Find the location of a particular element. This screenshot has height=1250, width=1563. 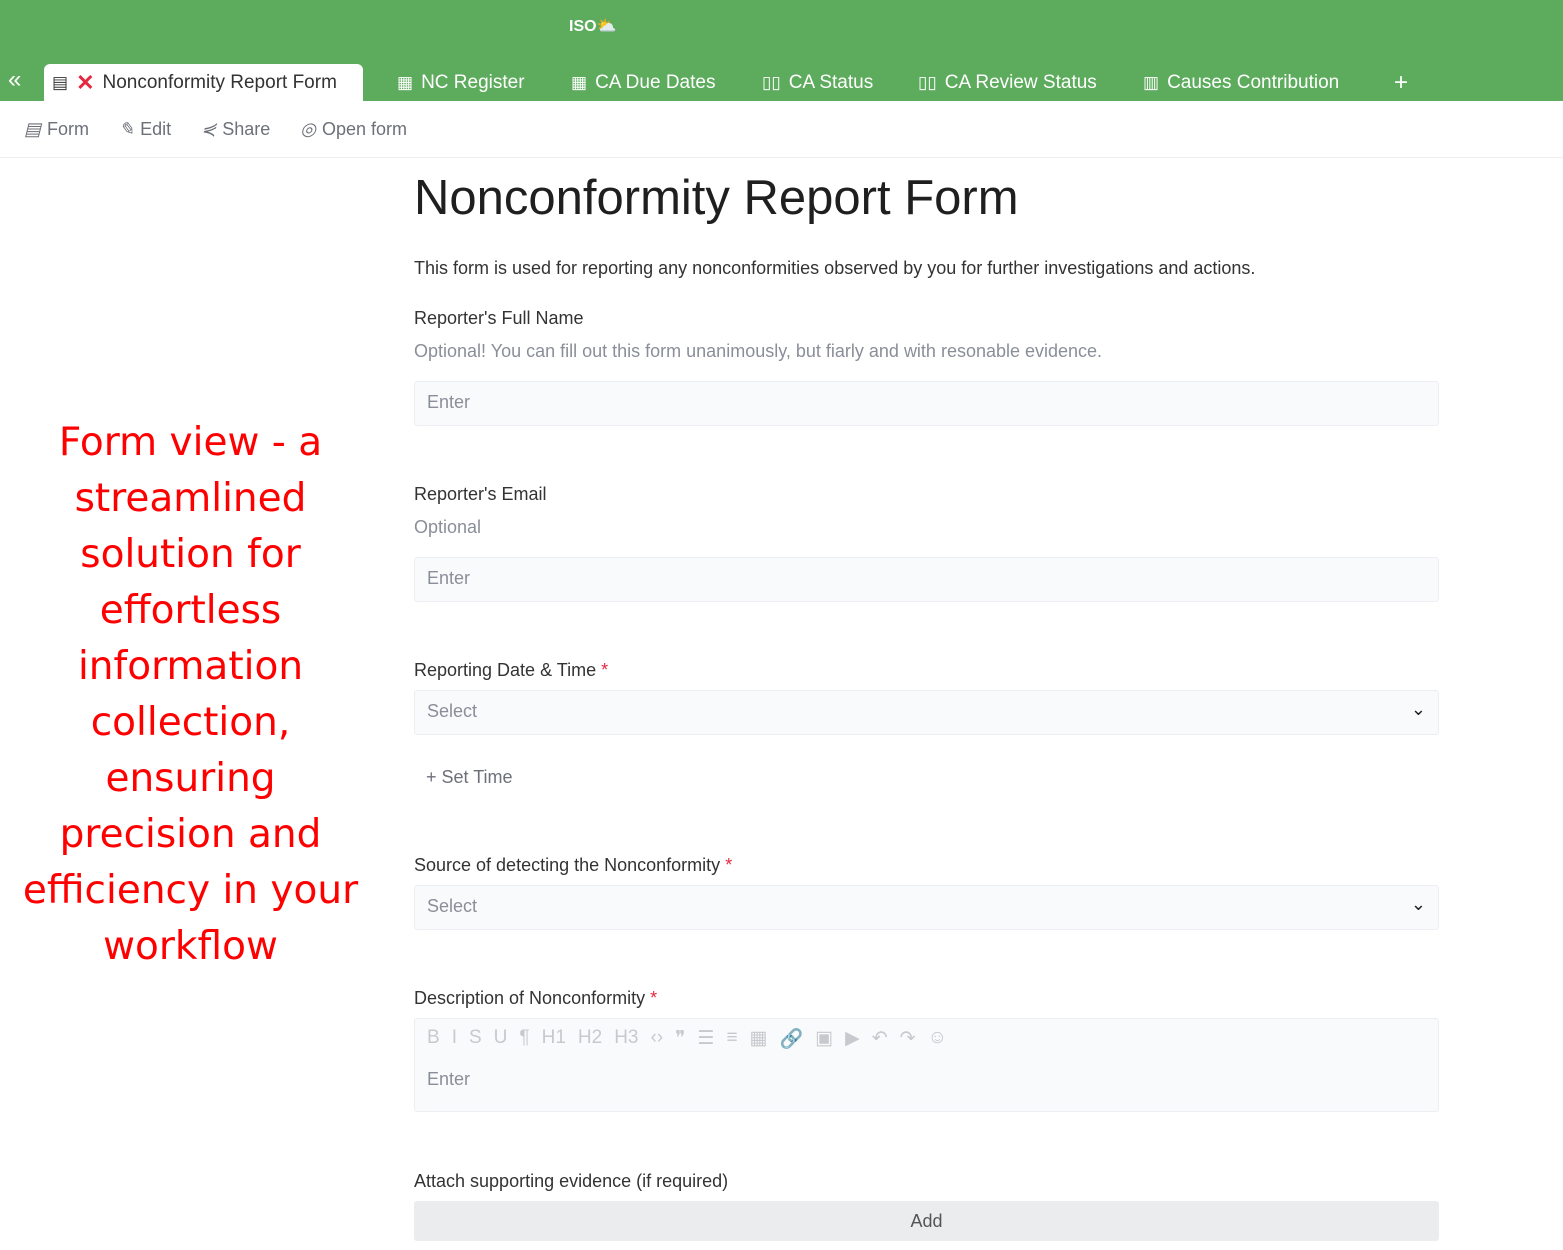

field-label: Attach supporting evidence (if required) is located at coordinates (571, 1181).